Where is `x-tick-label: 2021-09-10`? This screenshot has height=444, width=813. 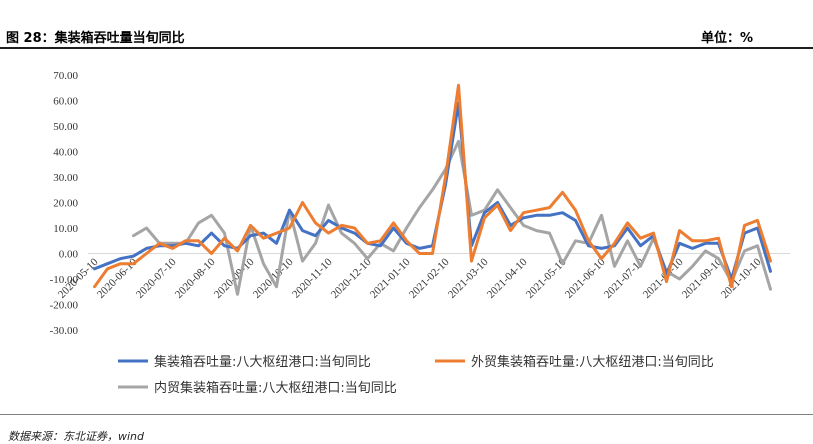 x-tick-label: 2021-09-10 is located at coordinates (702, 278).